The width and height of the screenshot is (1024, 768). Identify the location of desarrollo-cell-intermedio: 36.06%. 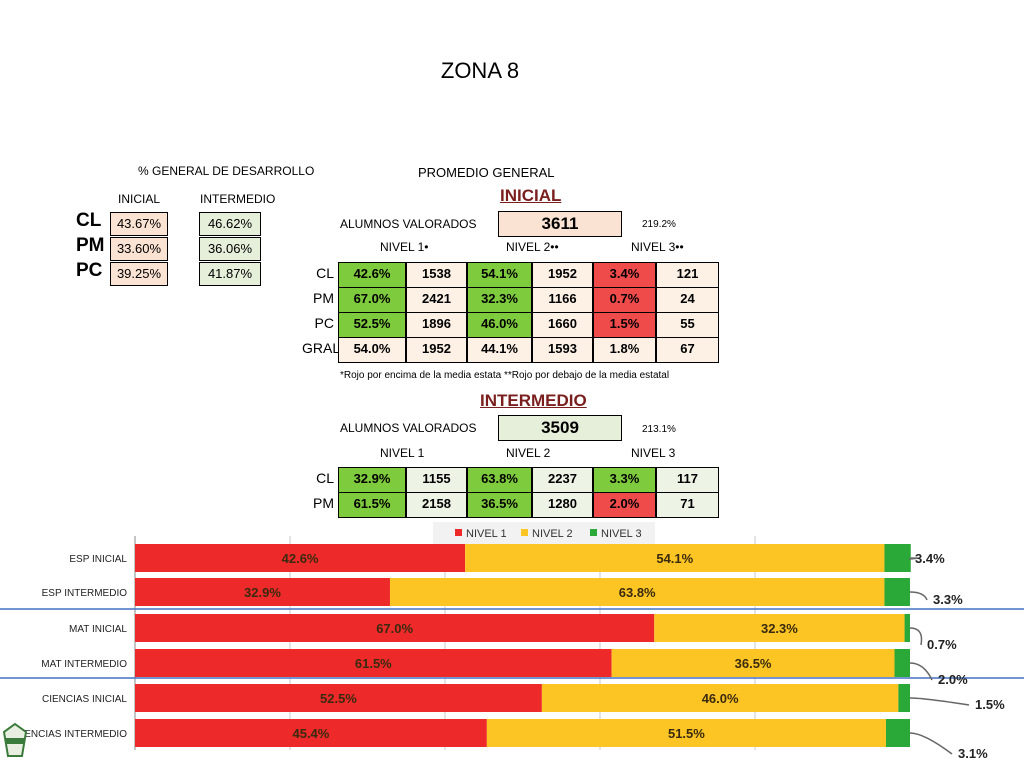
(230, 249).